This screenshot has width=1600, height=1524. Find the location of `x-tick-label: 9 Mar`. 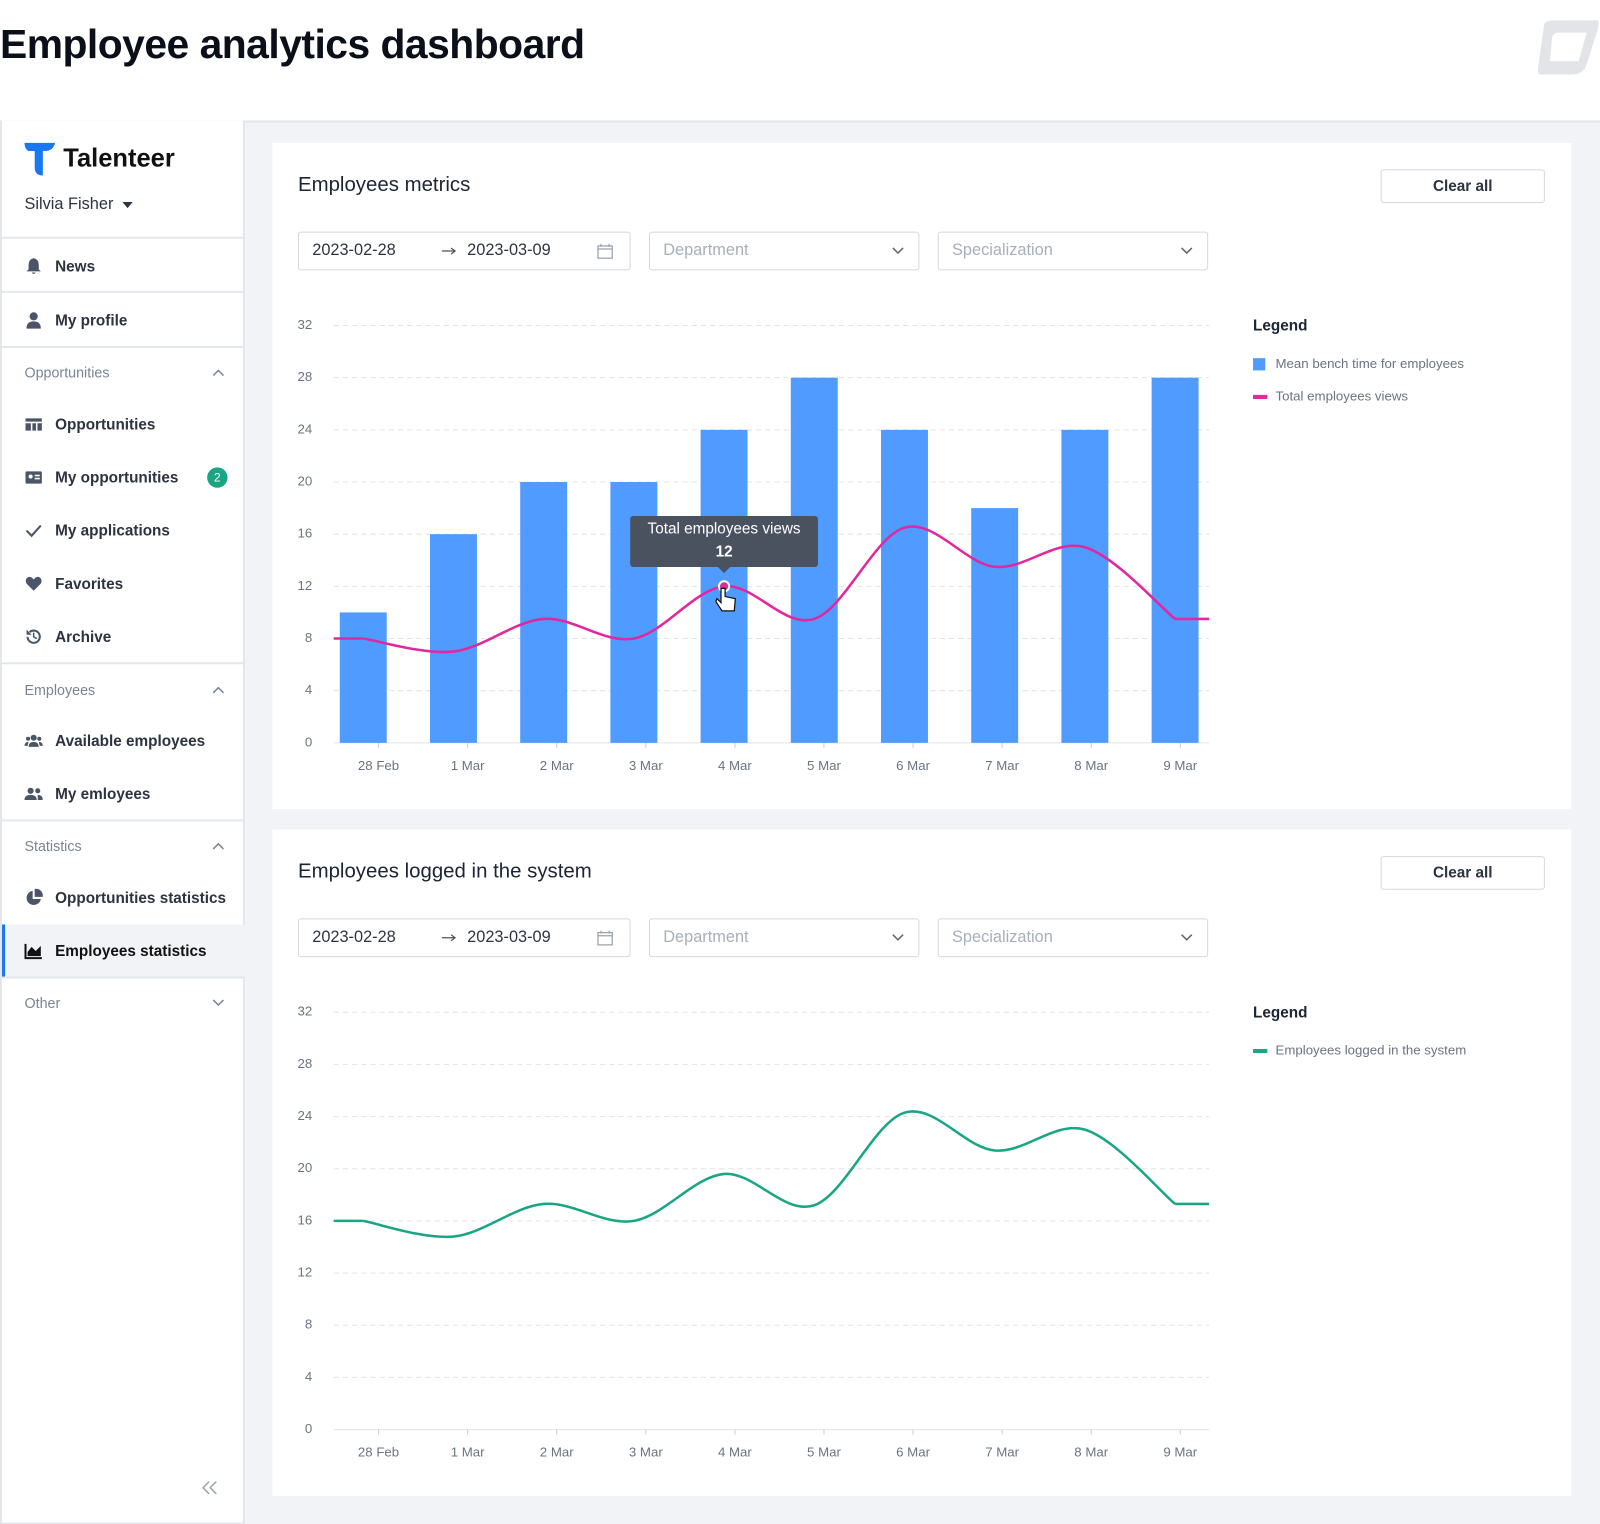

x-tick-label: 9 Mar is located at coordinates (1180, 1452).